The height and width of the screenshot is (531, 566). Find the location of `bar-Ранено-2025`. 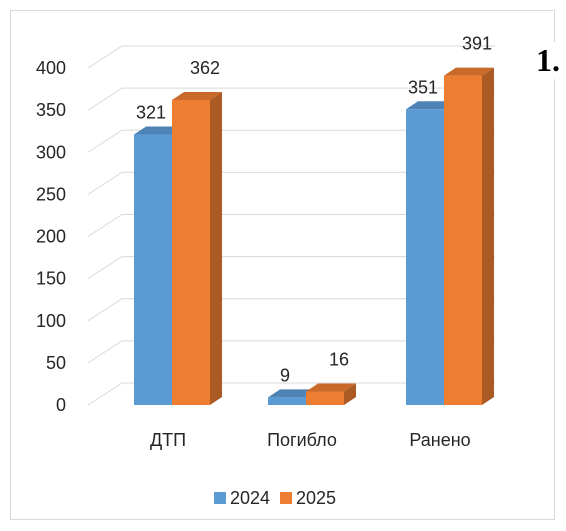

bar-Ранено-2025 is located at coordinates (469, 236).